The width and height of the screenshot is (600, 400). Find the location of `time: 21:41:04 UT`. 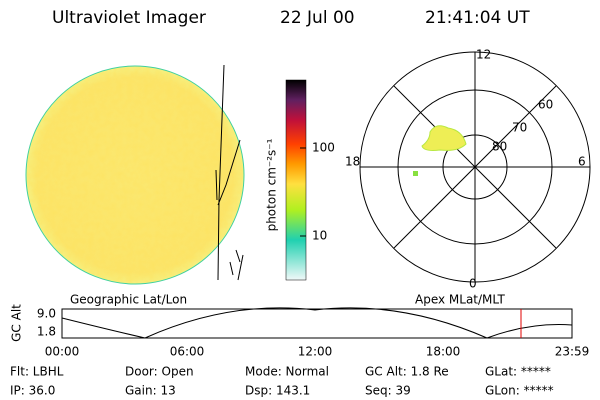

time: 21:41:04 UT is located at coordinates (477, 18).